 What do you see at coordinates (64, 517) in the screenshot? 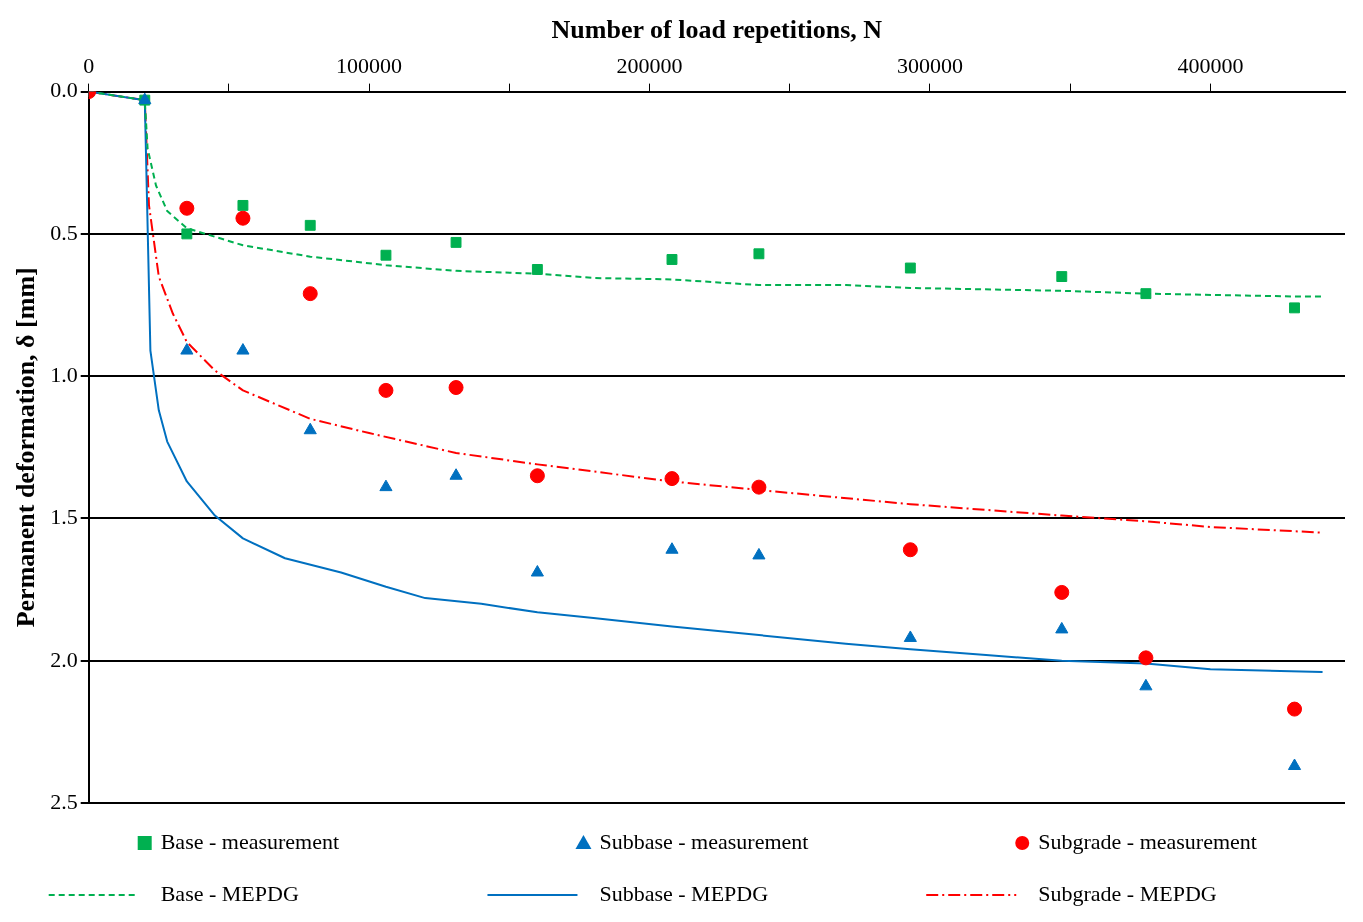
I see `y-tick-label: 1.5` at bounding box center [64, 517].